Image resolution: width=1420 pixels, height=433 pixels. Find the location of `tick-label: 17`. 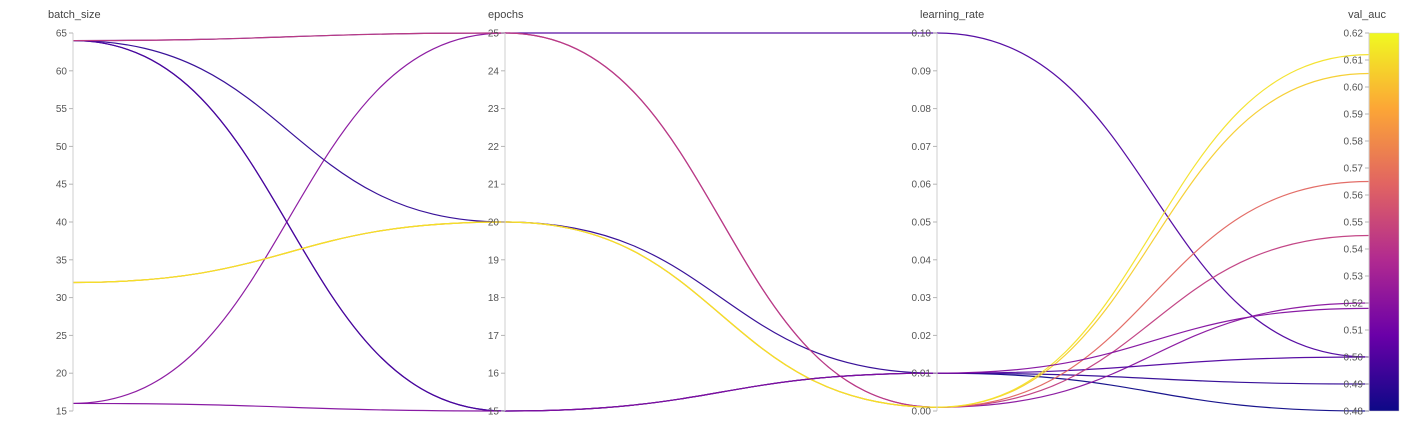

tick-label: 17 is located at coordinates (494, 336).